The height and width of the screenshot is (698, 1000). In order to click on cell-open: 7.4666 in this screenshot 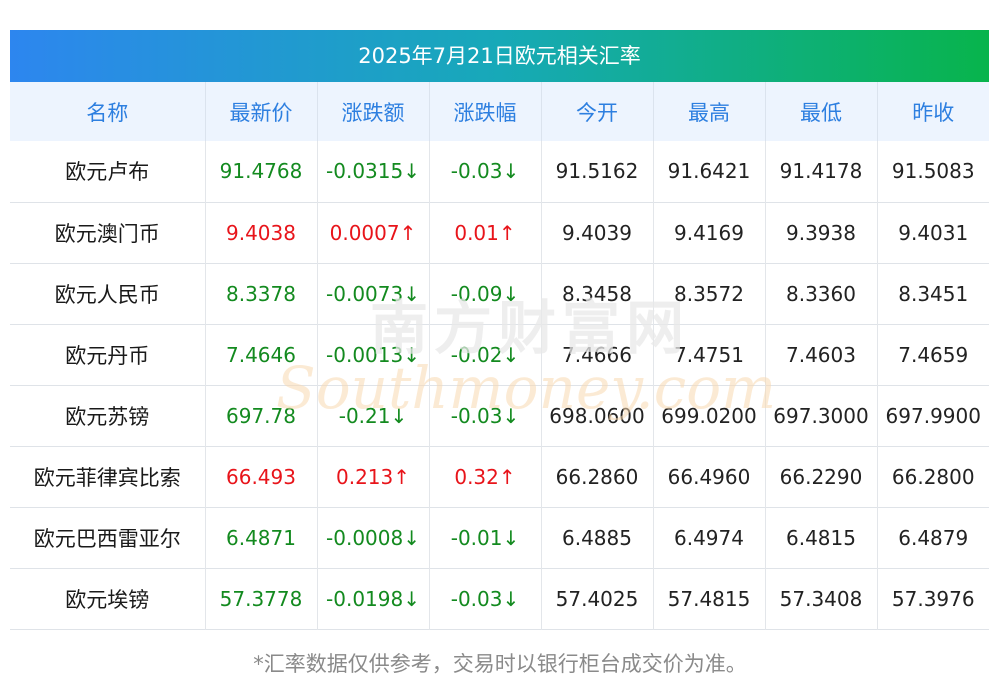, I will do `click(597, 354)`.